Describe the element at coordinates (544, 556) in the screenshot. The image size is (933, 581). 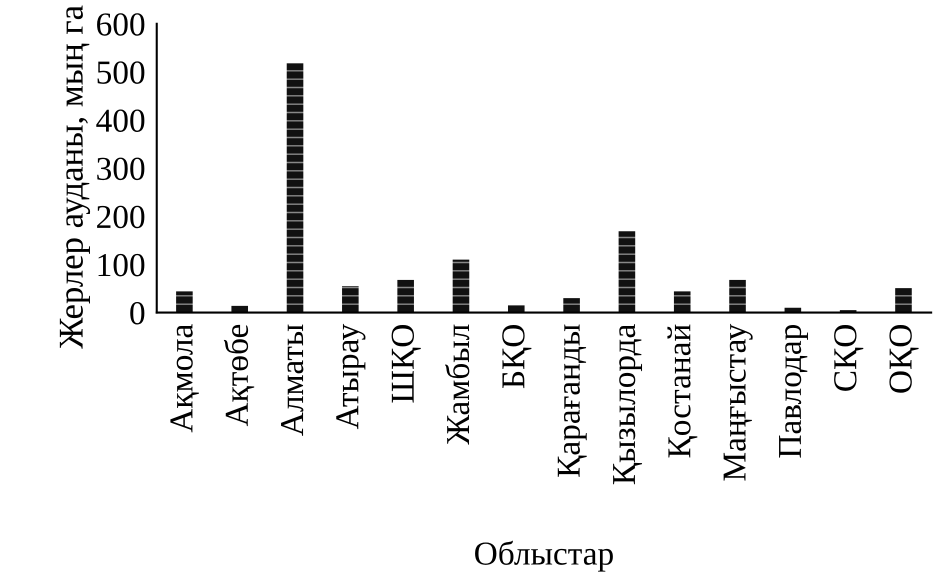
I see `x-axis-title: Облыстар` at that location.